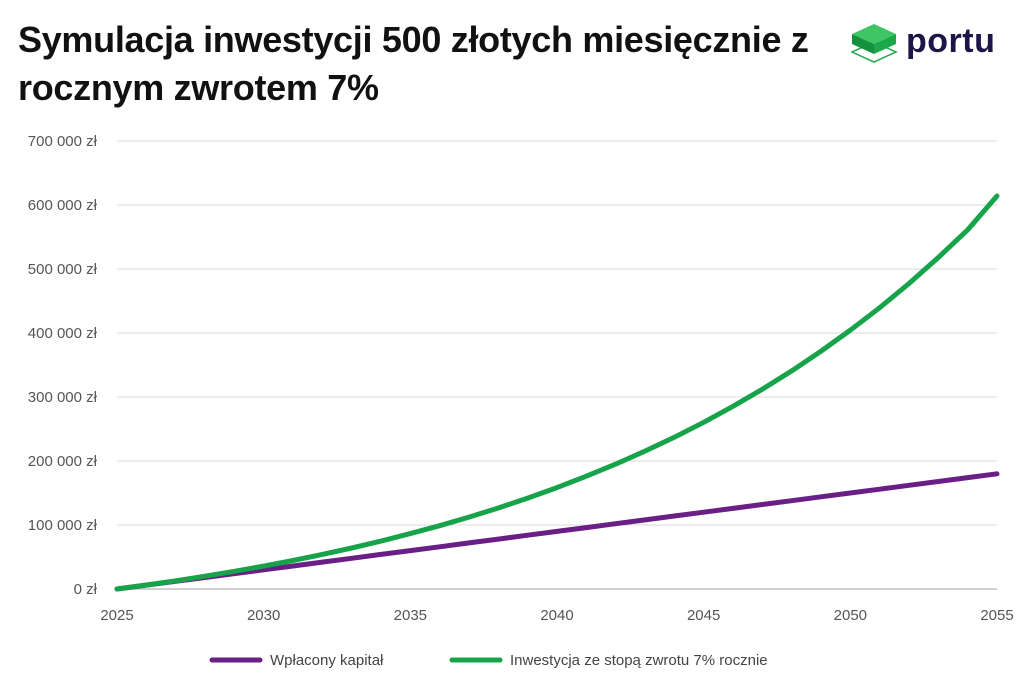 Image resolution: width=1024 pixels, height=691 pixels. What do you see at coordinates (850, 615) in the screenshot?
I see `x-tick-label: 2050` at bounding box center [850, 615].